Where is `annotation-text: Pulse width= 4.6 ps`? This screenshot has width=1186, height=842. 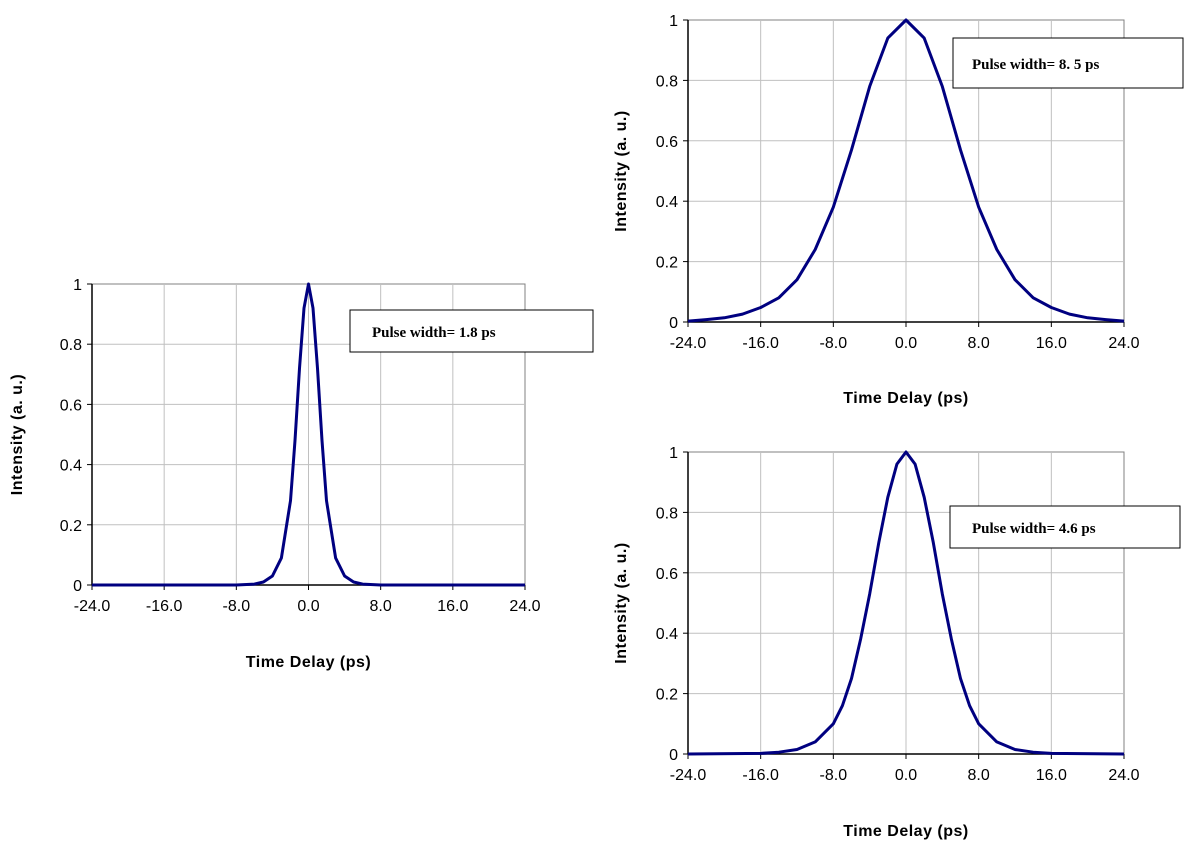 annotation-text: Pulse width= 4.6 ps is located at coordinates (1034, 529).